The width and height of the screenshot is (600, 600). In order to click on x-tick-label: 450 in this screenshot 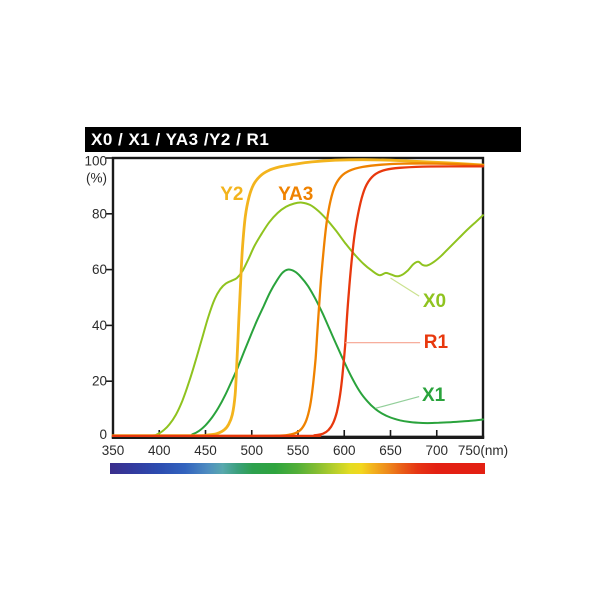, I will do `click(205, 450)`.